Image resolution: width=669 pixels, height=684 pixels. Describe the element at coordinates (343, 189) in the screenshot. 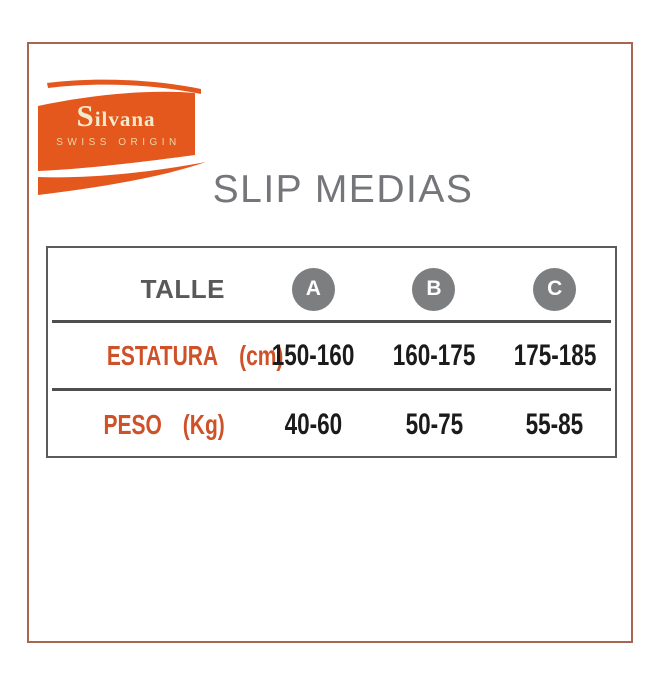

I see `page-title: SLIP MEDIAS` at that location.